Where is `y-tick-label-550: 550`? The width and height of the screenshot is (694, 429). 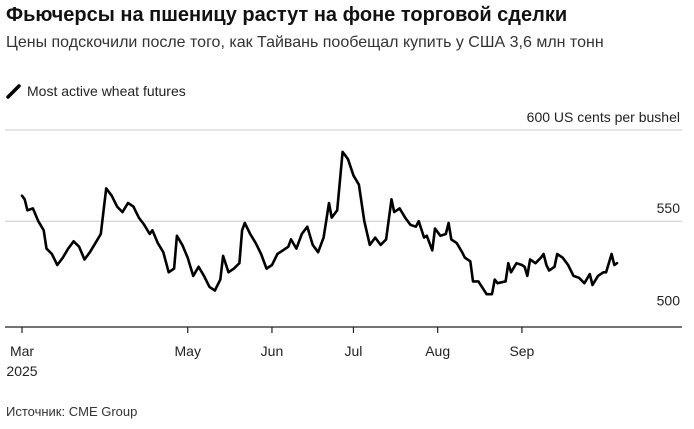
y-tick-label-550: 550 is located at coordinates (669, 208).